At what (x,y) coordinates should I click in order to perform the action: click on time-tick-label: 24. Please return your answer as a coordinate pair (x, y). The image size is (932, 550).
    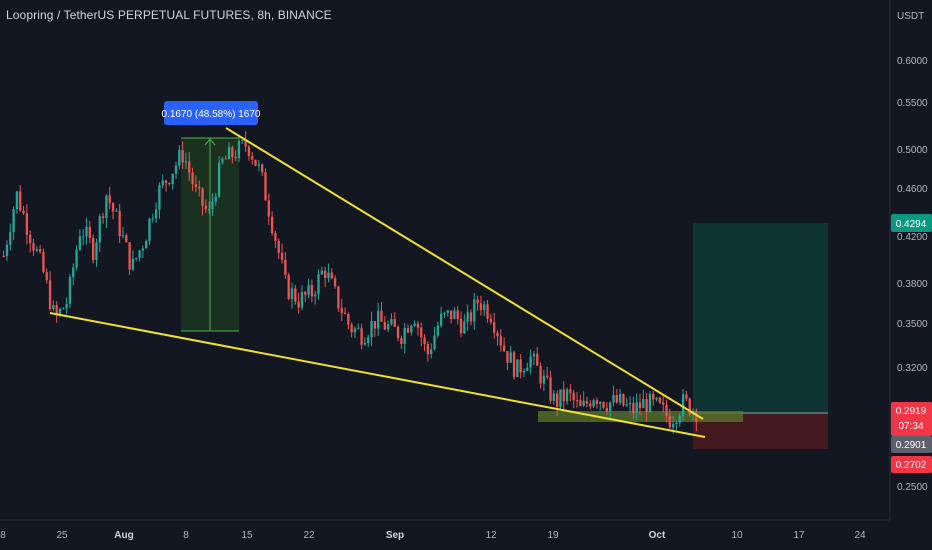
    Looking at the image, I should click on (860, 535).